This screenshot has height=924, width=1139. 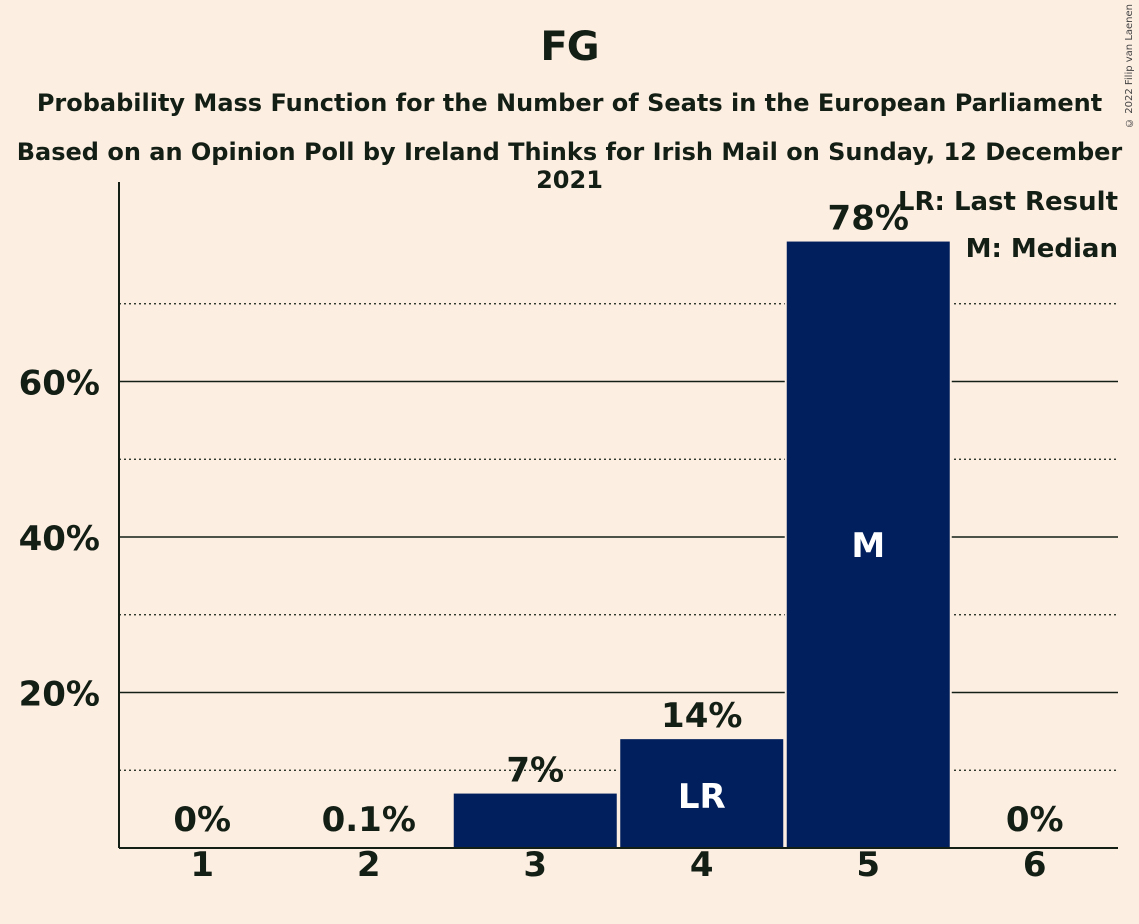 I want to click on chart-title: FG, so click(x=569, y=47).